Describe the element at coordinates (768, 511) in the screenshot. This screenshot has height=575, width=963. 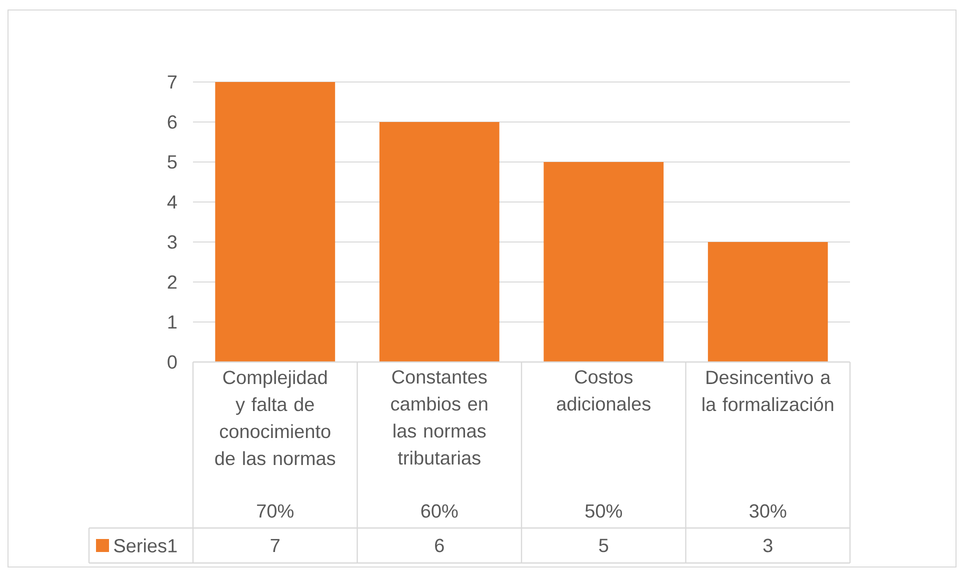
I see `text: 30%` at that location.